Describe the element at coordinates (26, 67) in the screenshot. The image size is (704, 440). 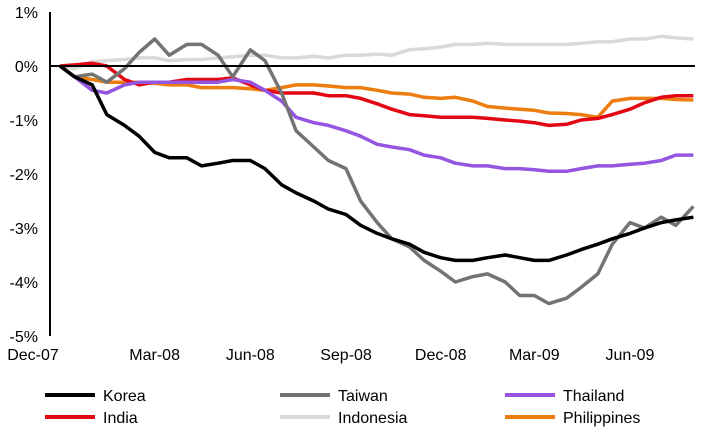
I see `y-tick-label: 0%` at that location.